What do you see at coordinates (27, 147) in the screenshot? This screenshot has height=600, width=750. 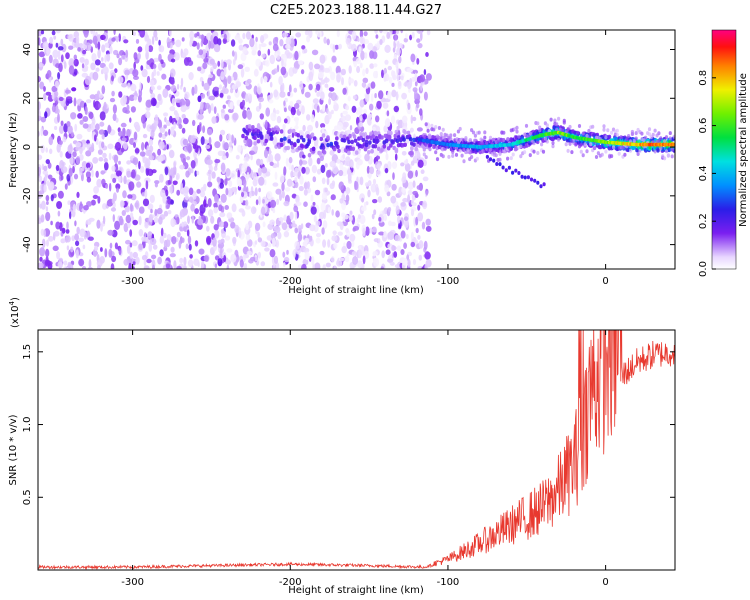 I see `spectrogram-y-tick-label: 0` at bounding box center [27, 147].